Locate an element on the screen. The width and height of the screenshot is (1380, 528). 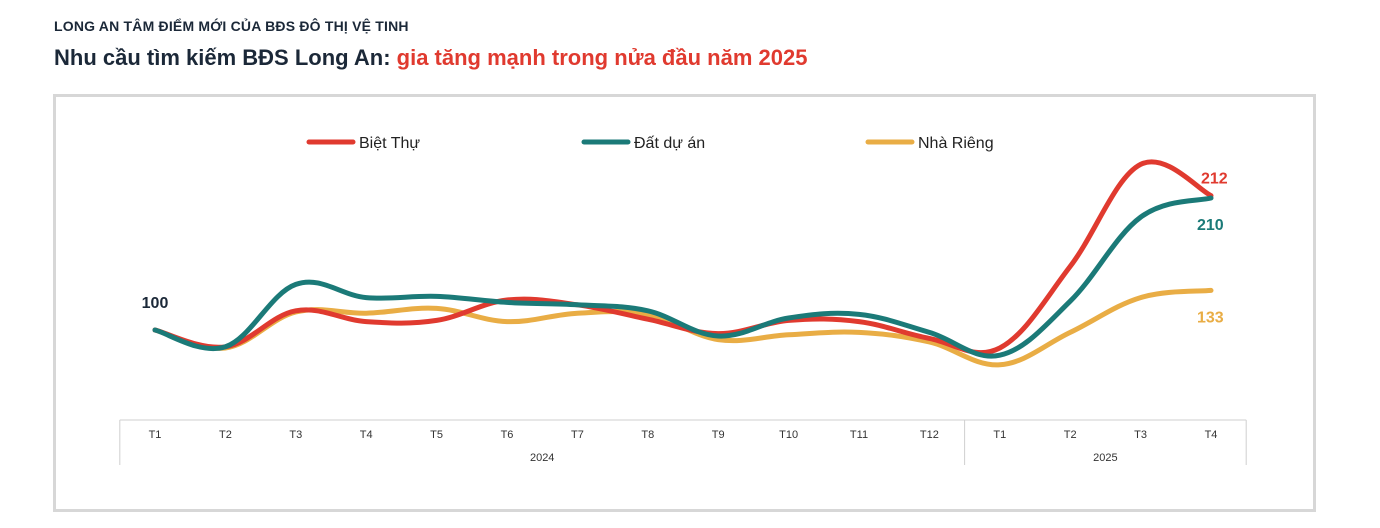
x-tick-label: T9 is located at coordinates (718, 435).